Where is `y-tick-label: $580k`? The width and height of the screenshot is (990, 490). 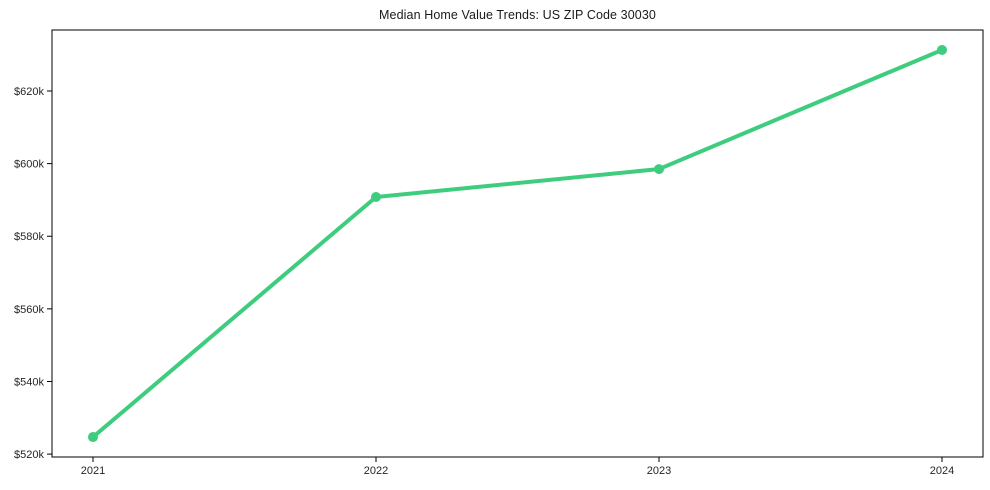 y-tick-label: $580k is located at coordinates (29, 237).